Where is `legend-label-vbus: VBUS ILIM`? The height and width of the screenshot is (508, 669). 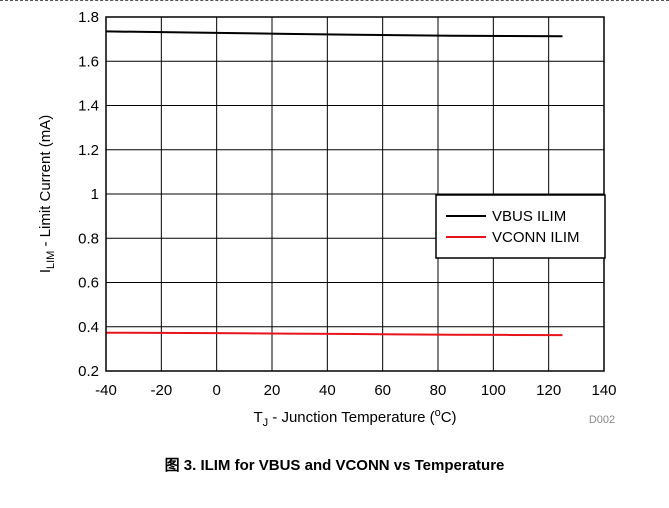 legend-label-vbus: VBUS ILIM is located at coordinates (529, 216).